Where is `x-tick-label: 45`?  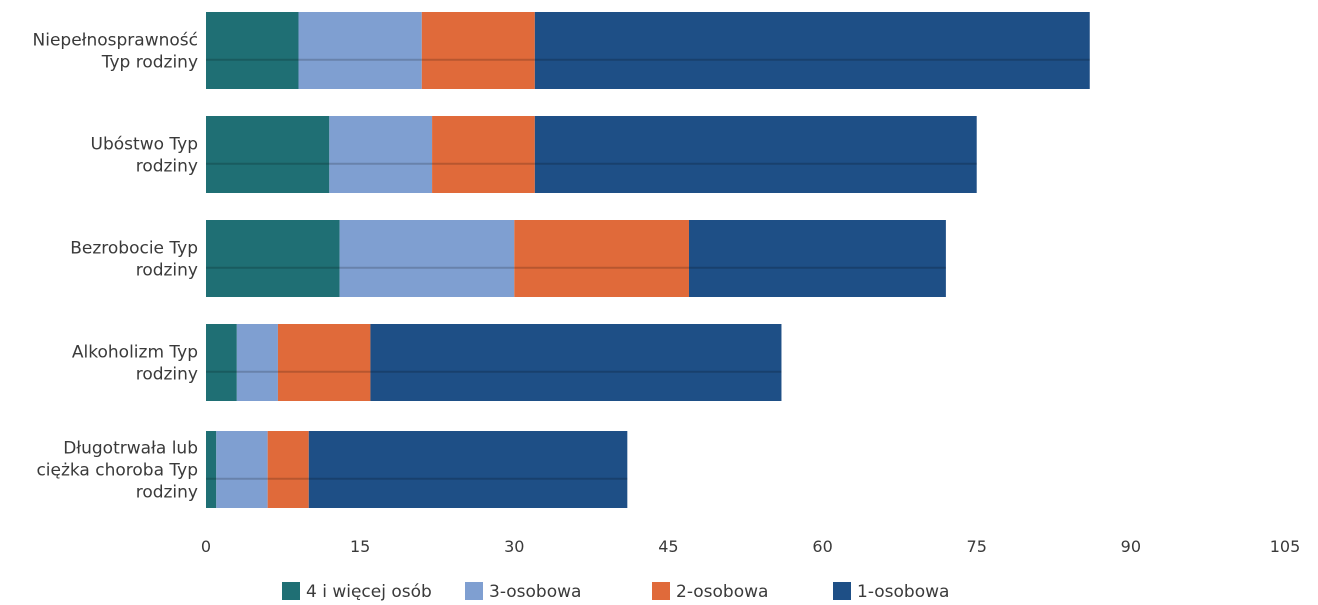
x-tick-label: 45 is located at coordinates (668, 546).